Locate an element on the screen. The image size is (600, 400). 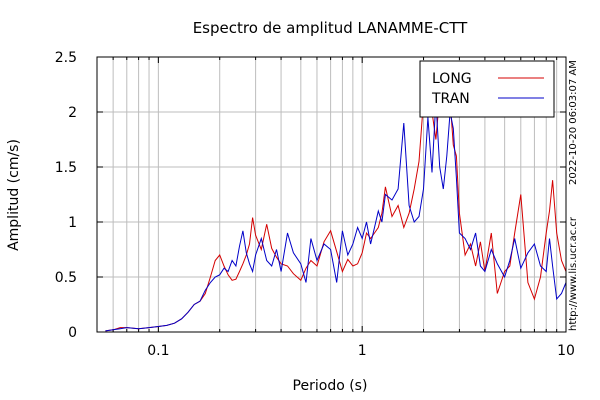
y-tick-label: 2.5 is located at coordinates (66, 58).